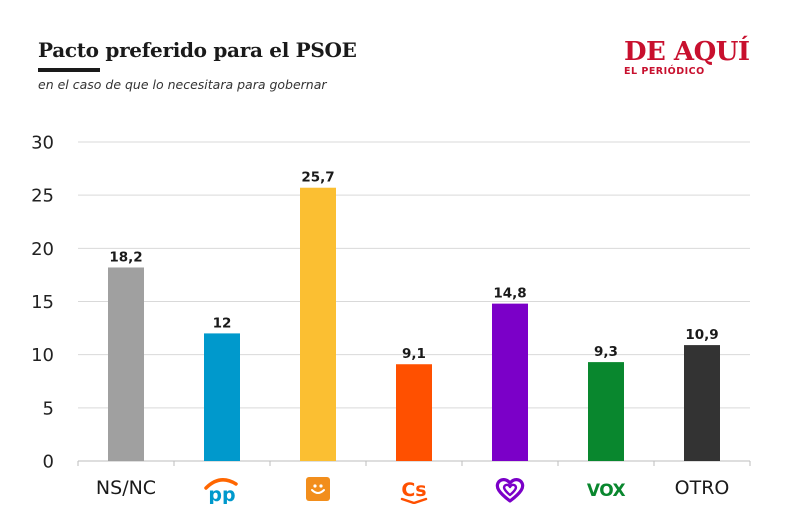  What do you see at coordinates (509, 294) in the screenshot?
I see `data-label: 14,8` at bounding box center [509, 294].